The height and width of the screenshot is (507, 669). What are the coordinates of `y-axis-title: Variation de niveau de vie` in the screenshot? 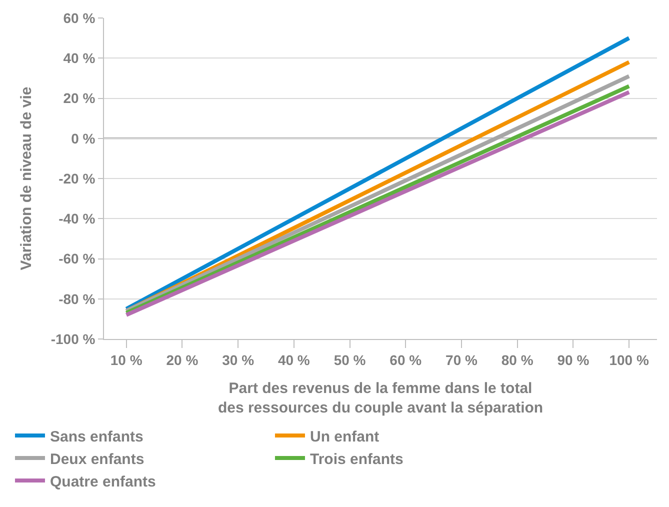 It's located at (27, 178).